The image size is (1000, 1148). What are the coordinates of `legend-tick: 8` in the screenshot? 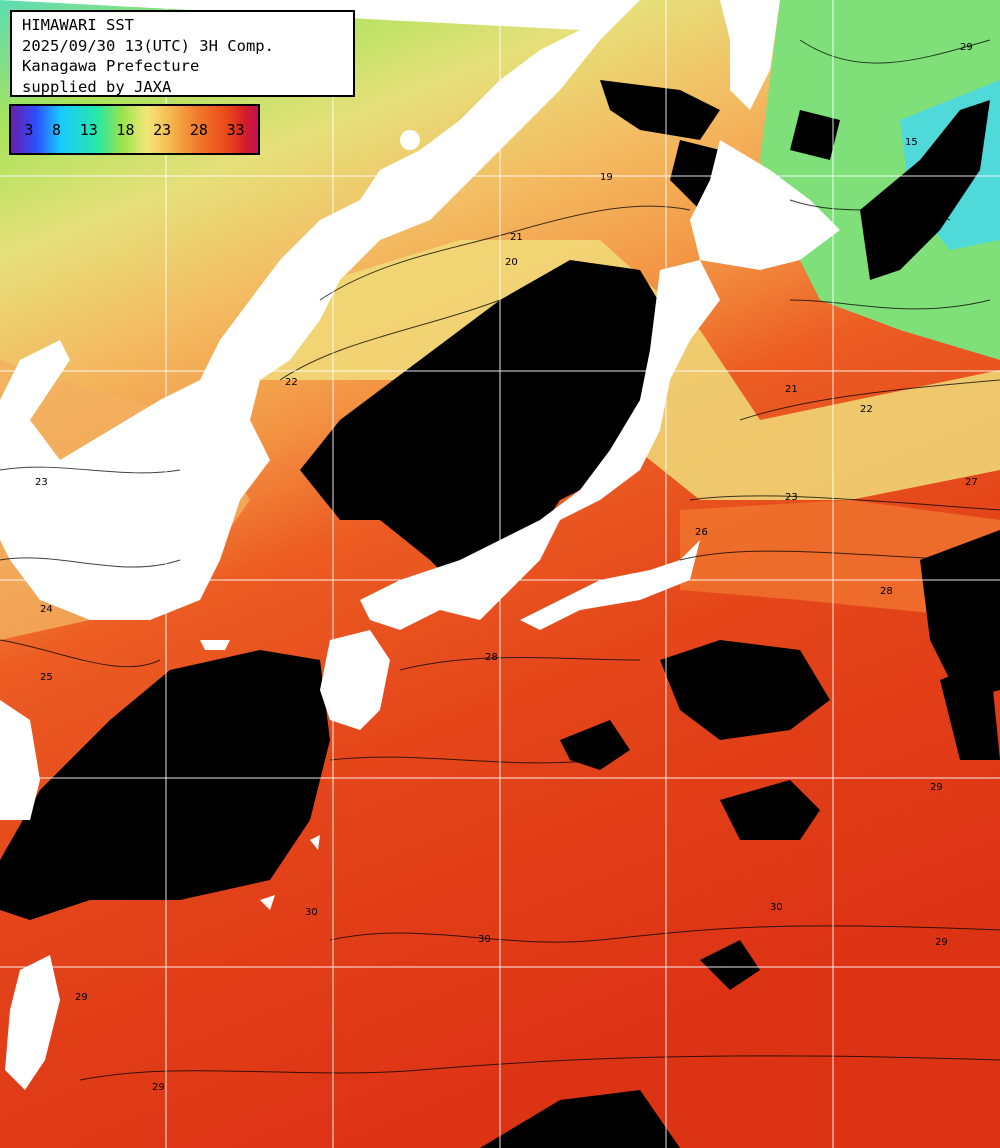 It's located at (57, 129).